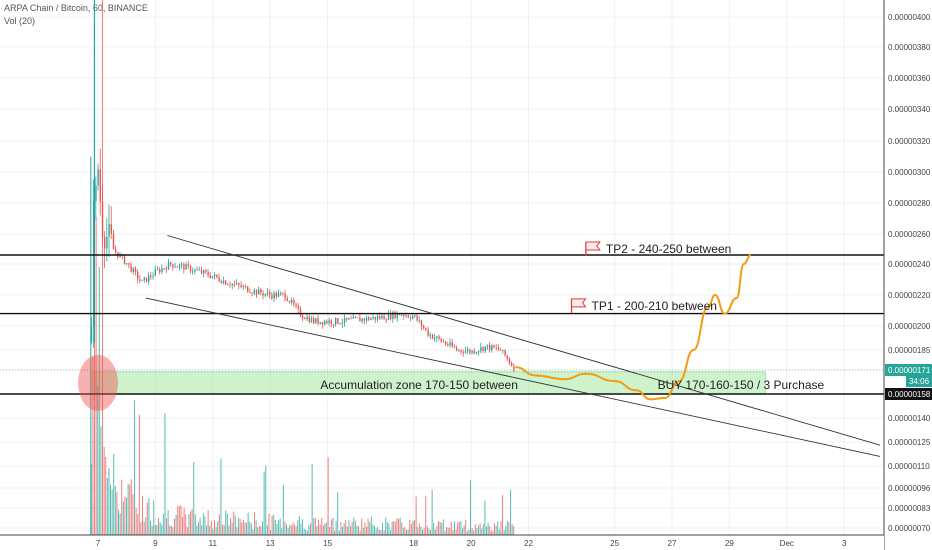 The width and height of the screenshot is (932, 550). I want to click on tp2-annotation: TP2 - 240-250 between, so click(668, 249).